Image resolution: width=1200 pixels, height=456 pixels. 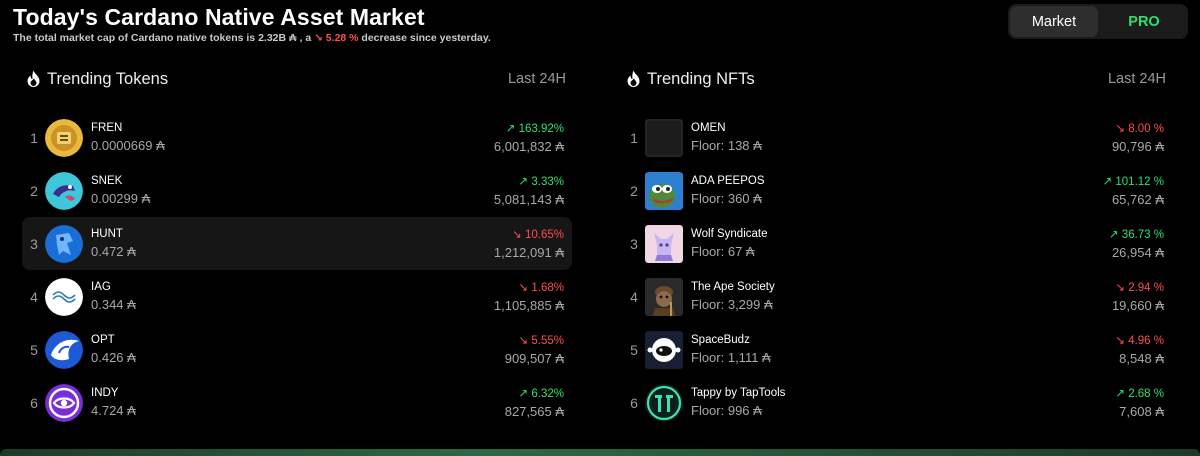 What do you see at coordinates (219, 17) in the screenshot?
I see `page-title: Today's Cardano Native Asset Market` at bounding box center [219, 17].